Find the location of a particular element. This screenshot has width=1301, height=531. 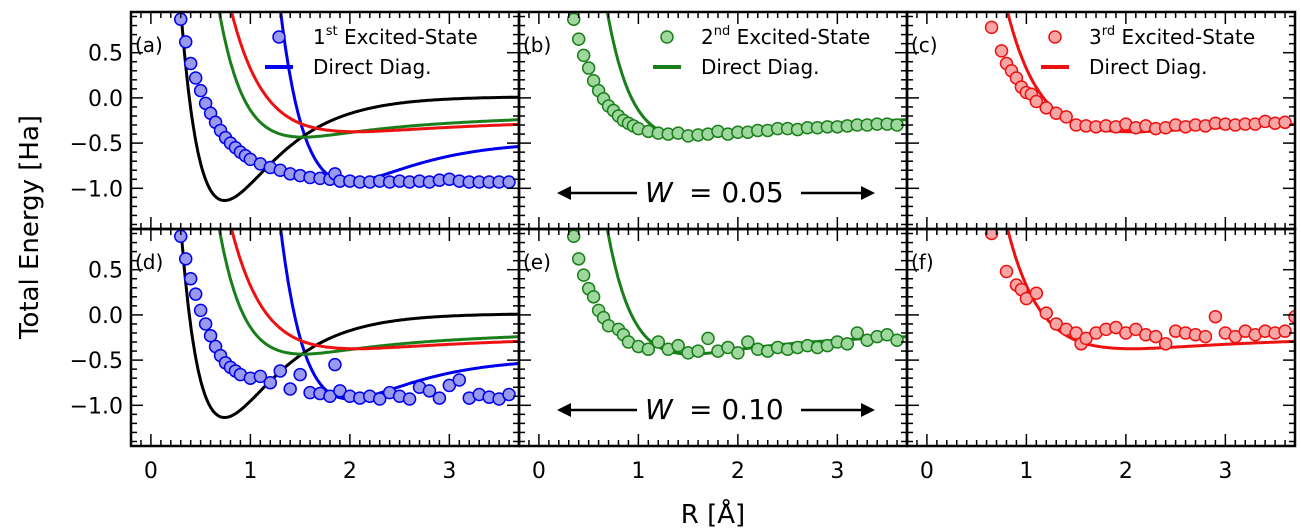

panel-e: 0 1 2 3 (e) W = 0.10 is located at coordinates (713, 355).